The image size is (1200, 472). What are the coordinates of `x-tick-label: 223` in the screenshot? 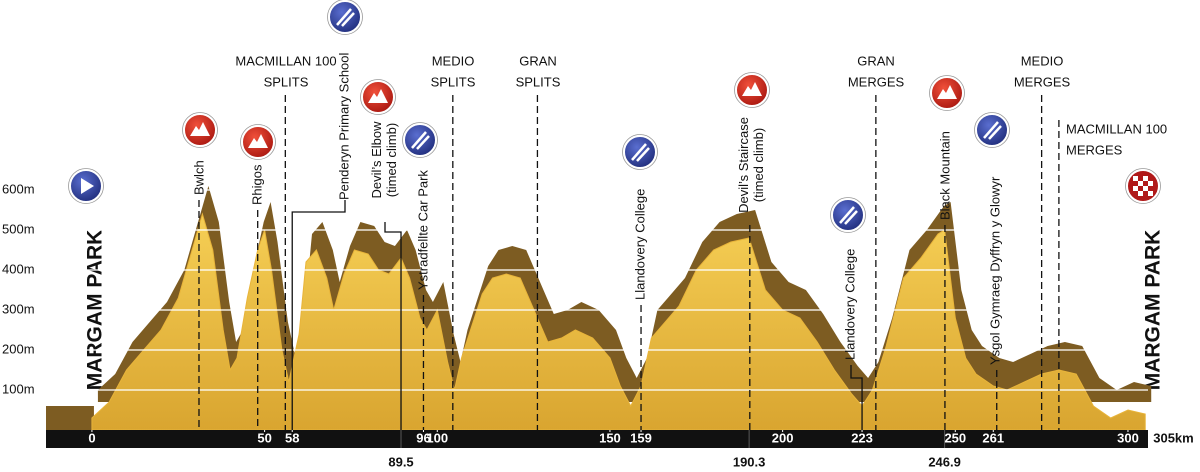 It's located at (862, 437).